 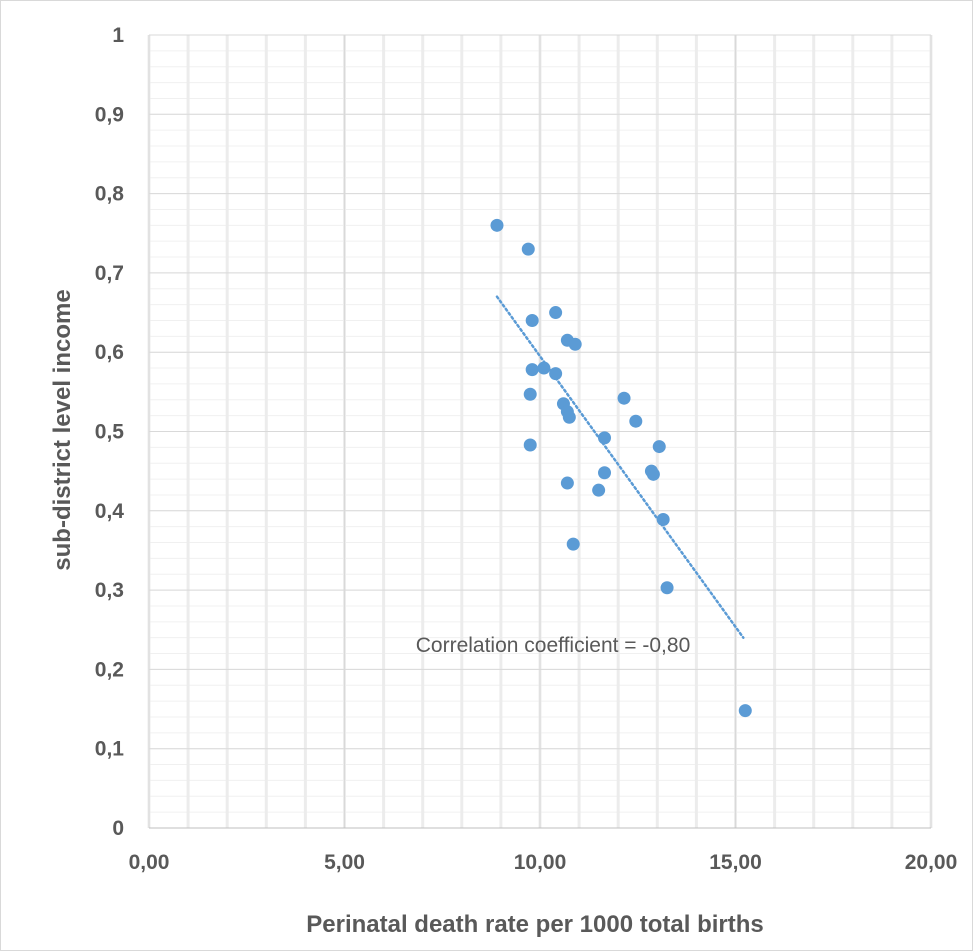 I want to click on y-tick-label: 0,5, so click(x=110, y=432).